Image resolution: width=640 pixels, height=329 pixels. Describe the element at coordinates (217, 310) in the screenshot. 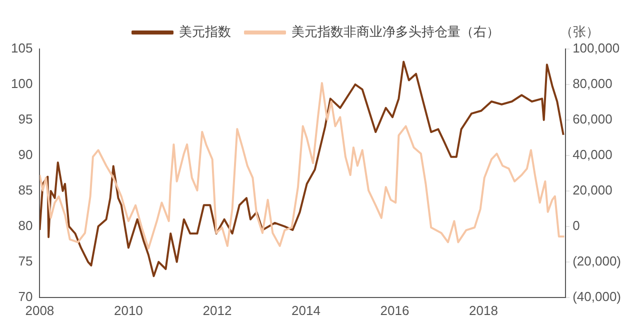

I see `x-tick-label: 2012` at that location.